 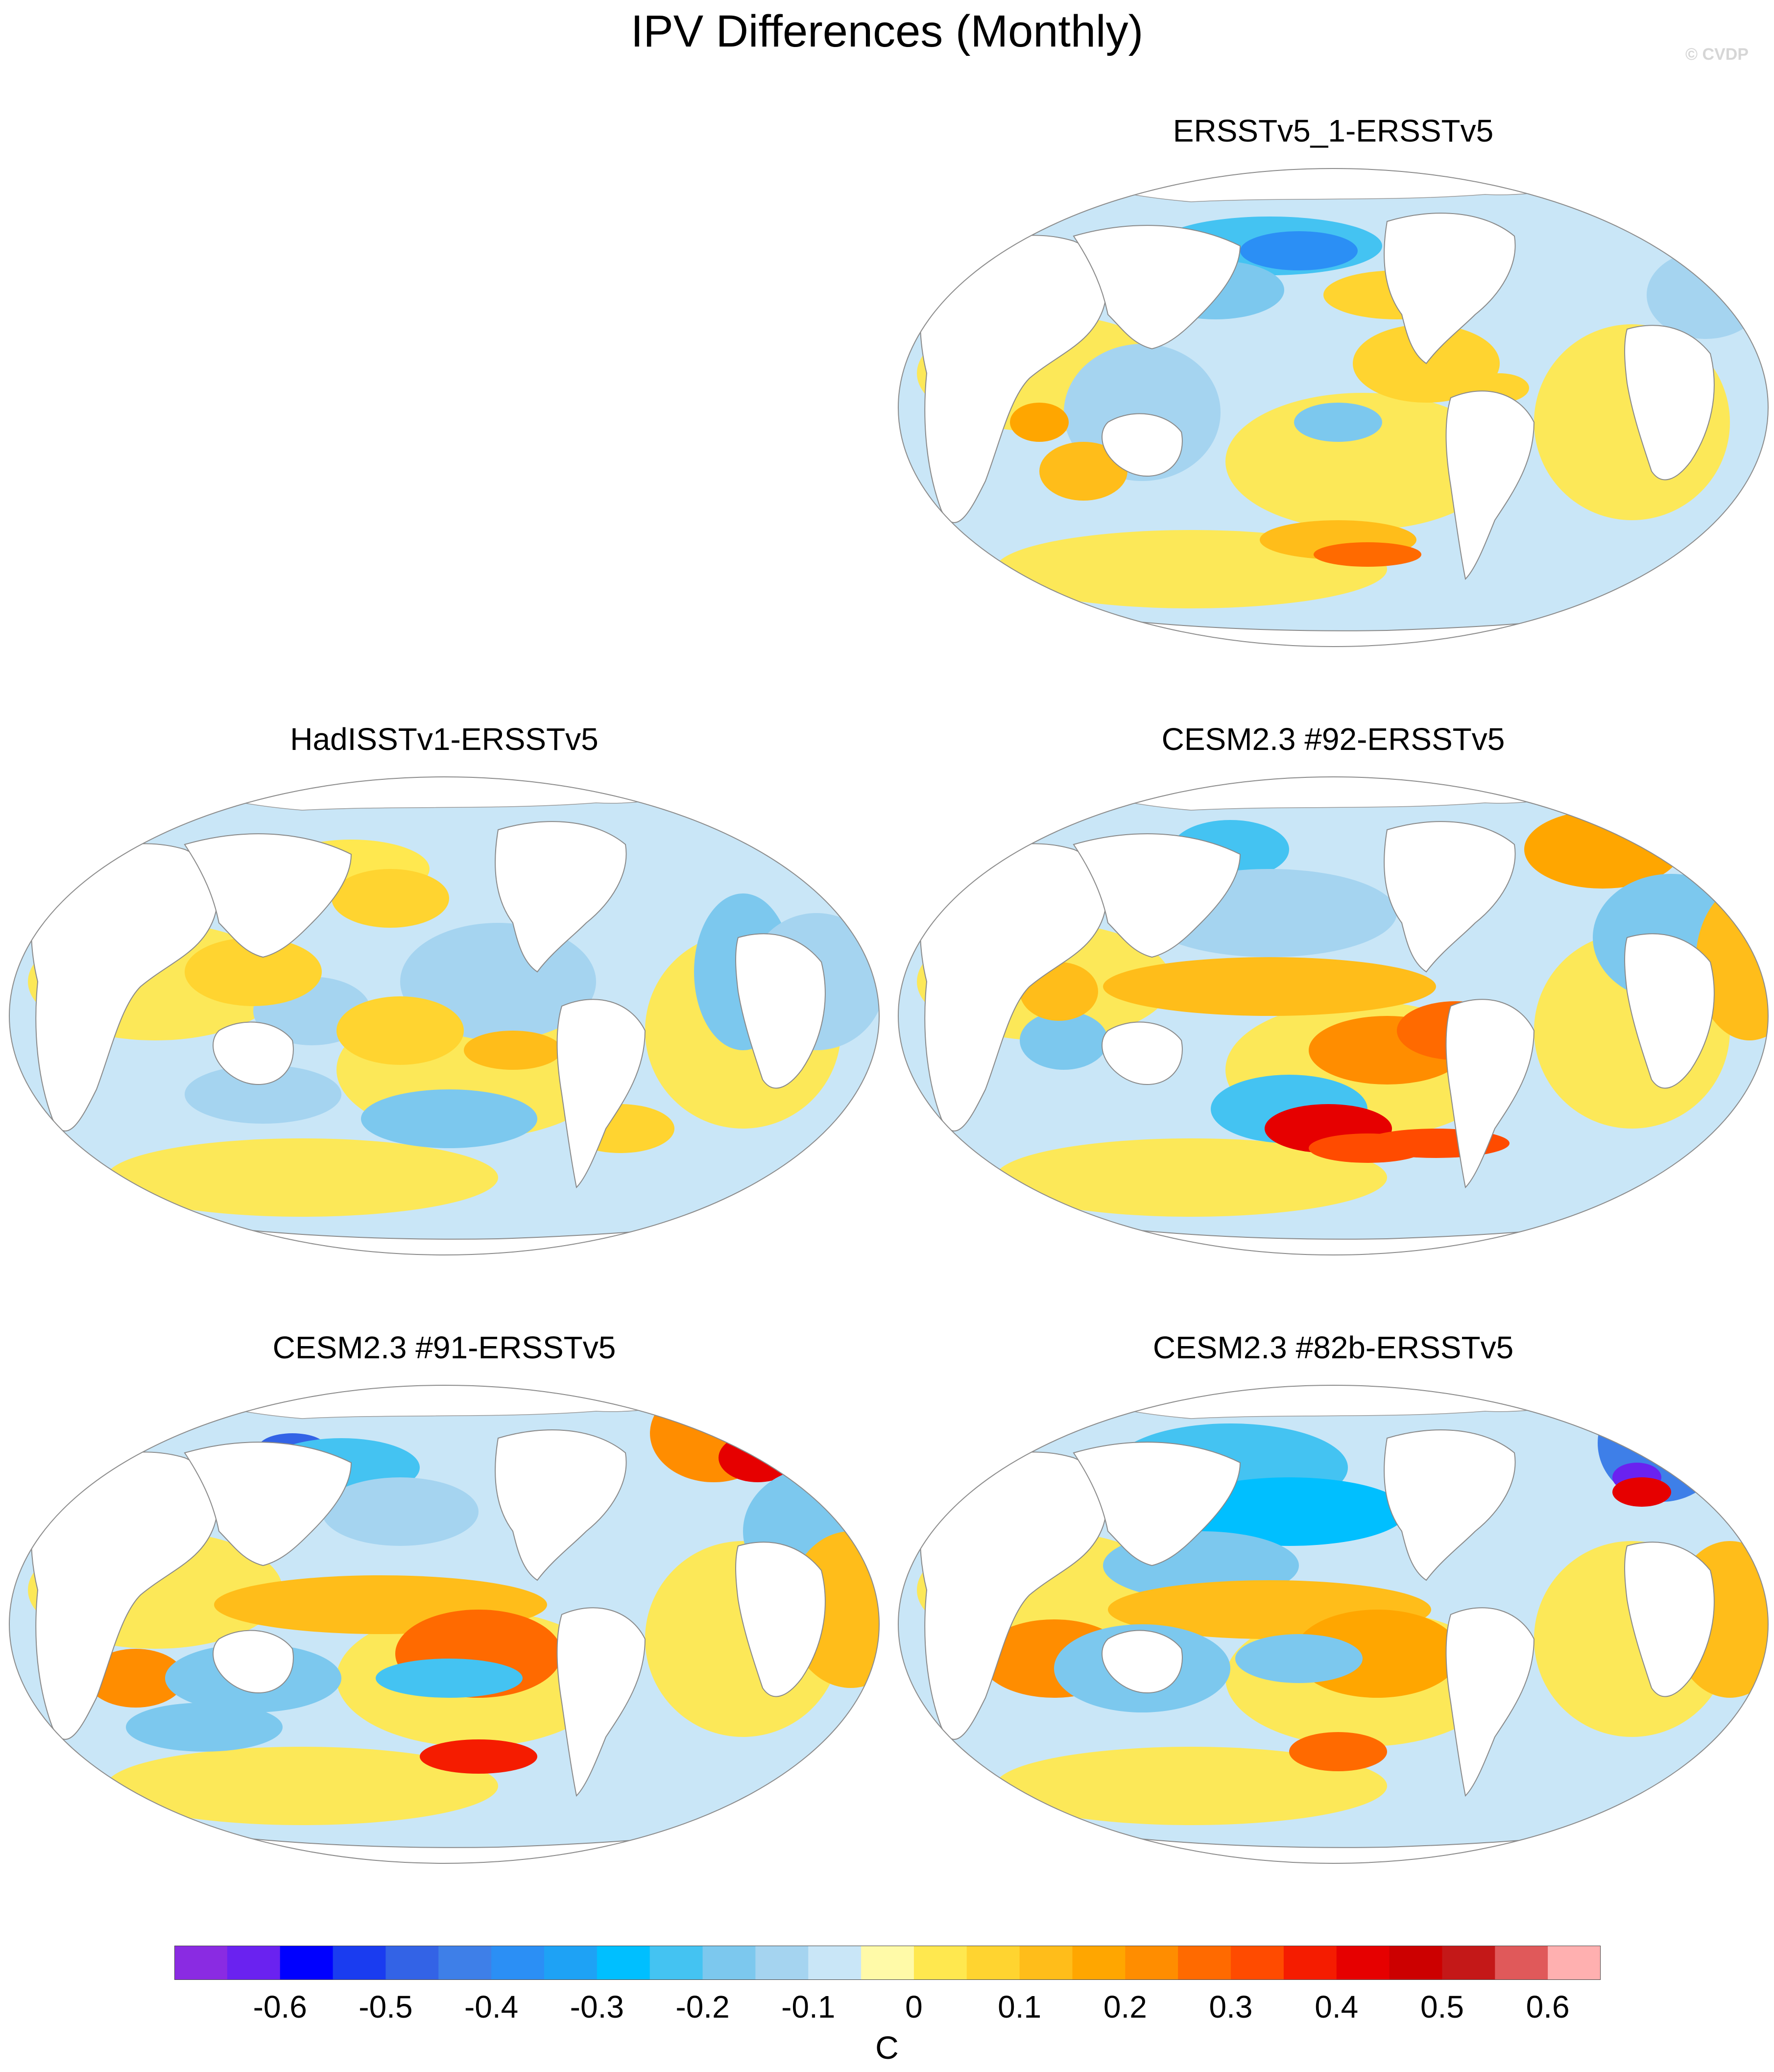 I want to click on map-panel-hadisstv1: HadISSTv1-ERSSTv5, so click(x=444, y=989).